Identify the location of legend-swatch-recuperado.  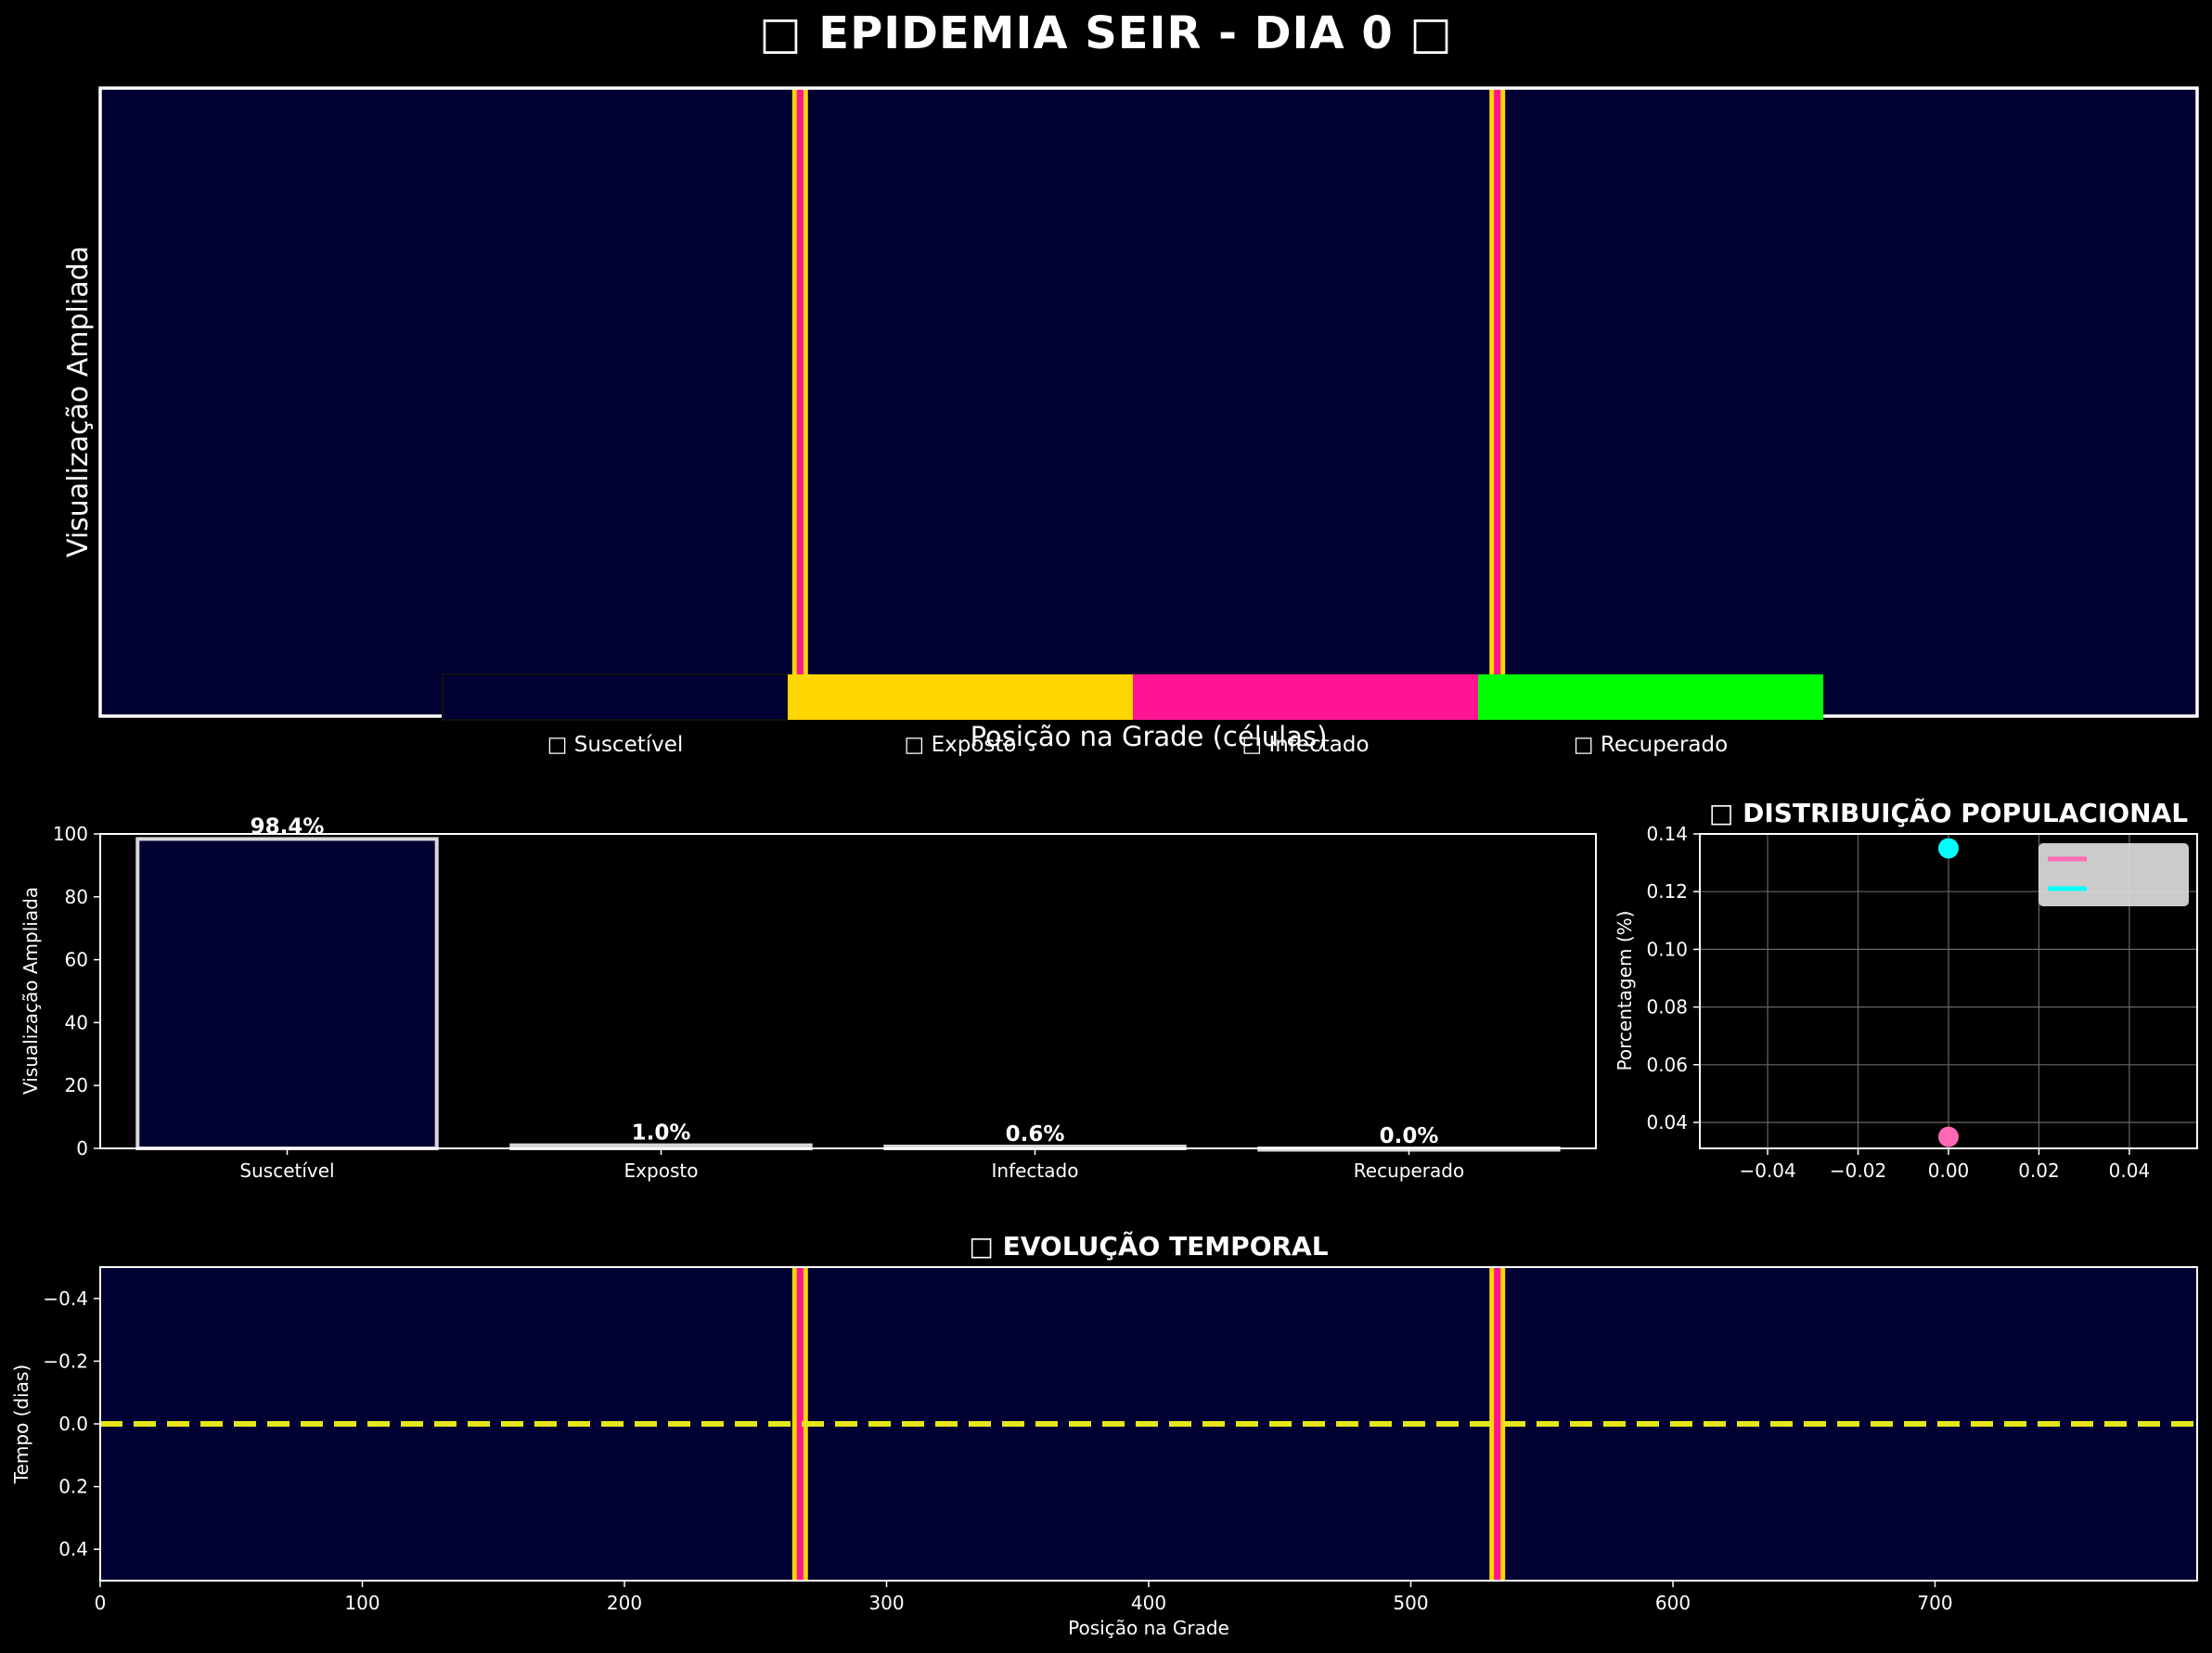
(1650, 697).